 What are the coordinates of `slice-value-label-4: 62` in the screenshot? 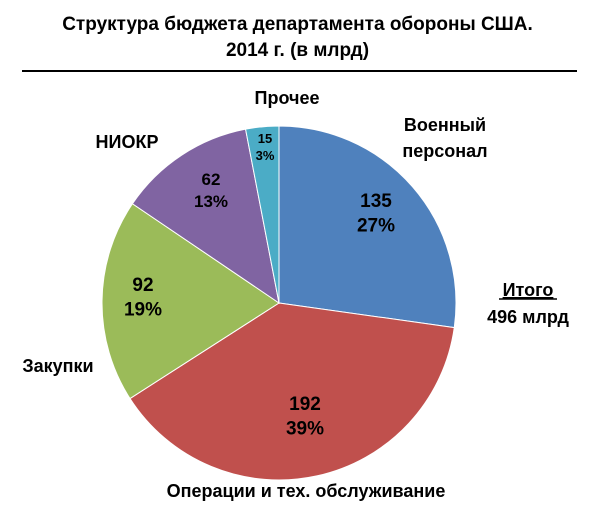 It's located at (211, 179).